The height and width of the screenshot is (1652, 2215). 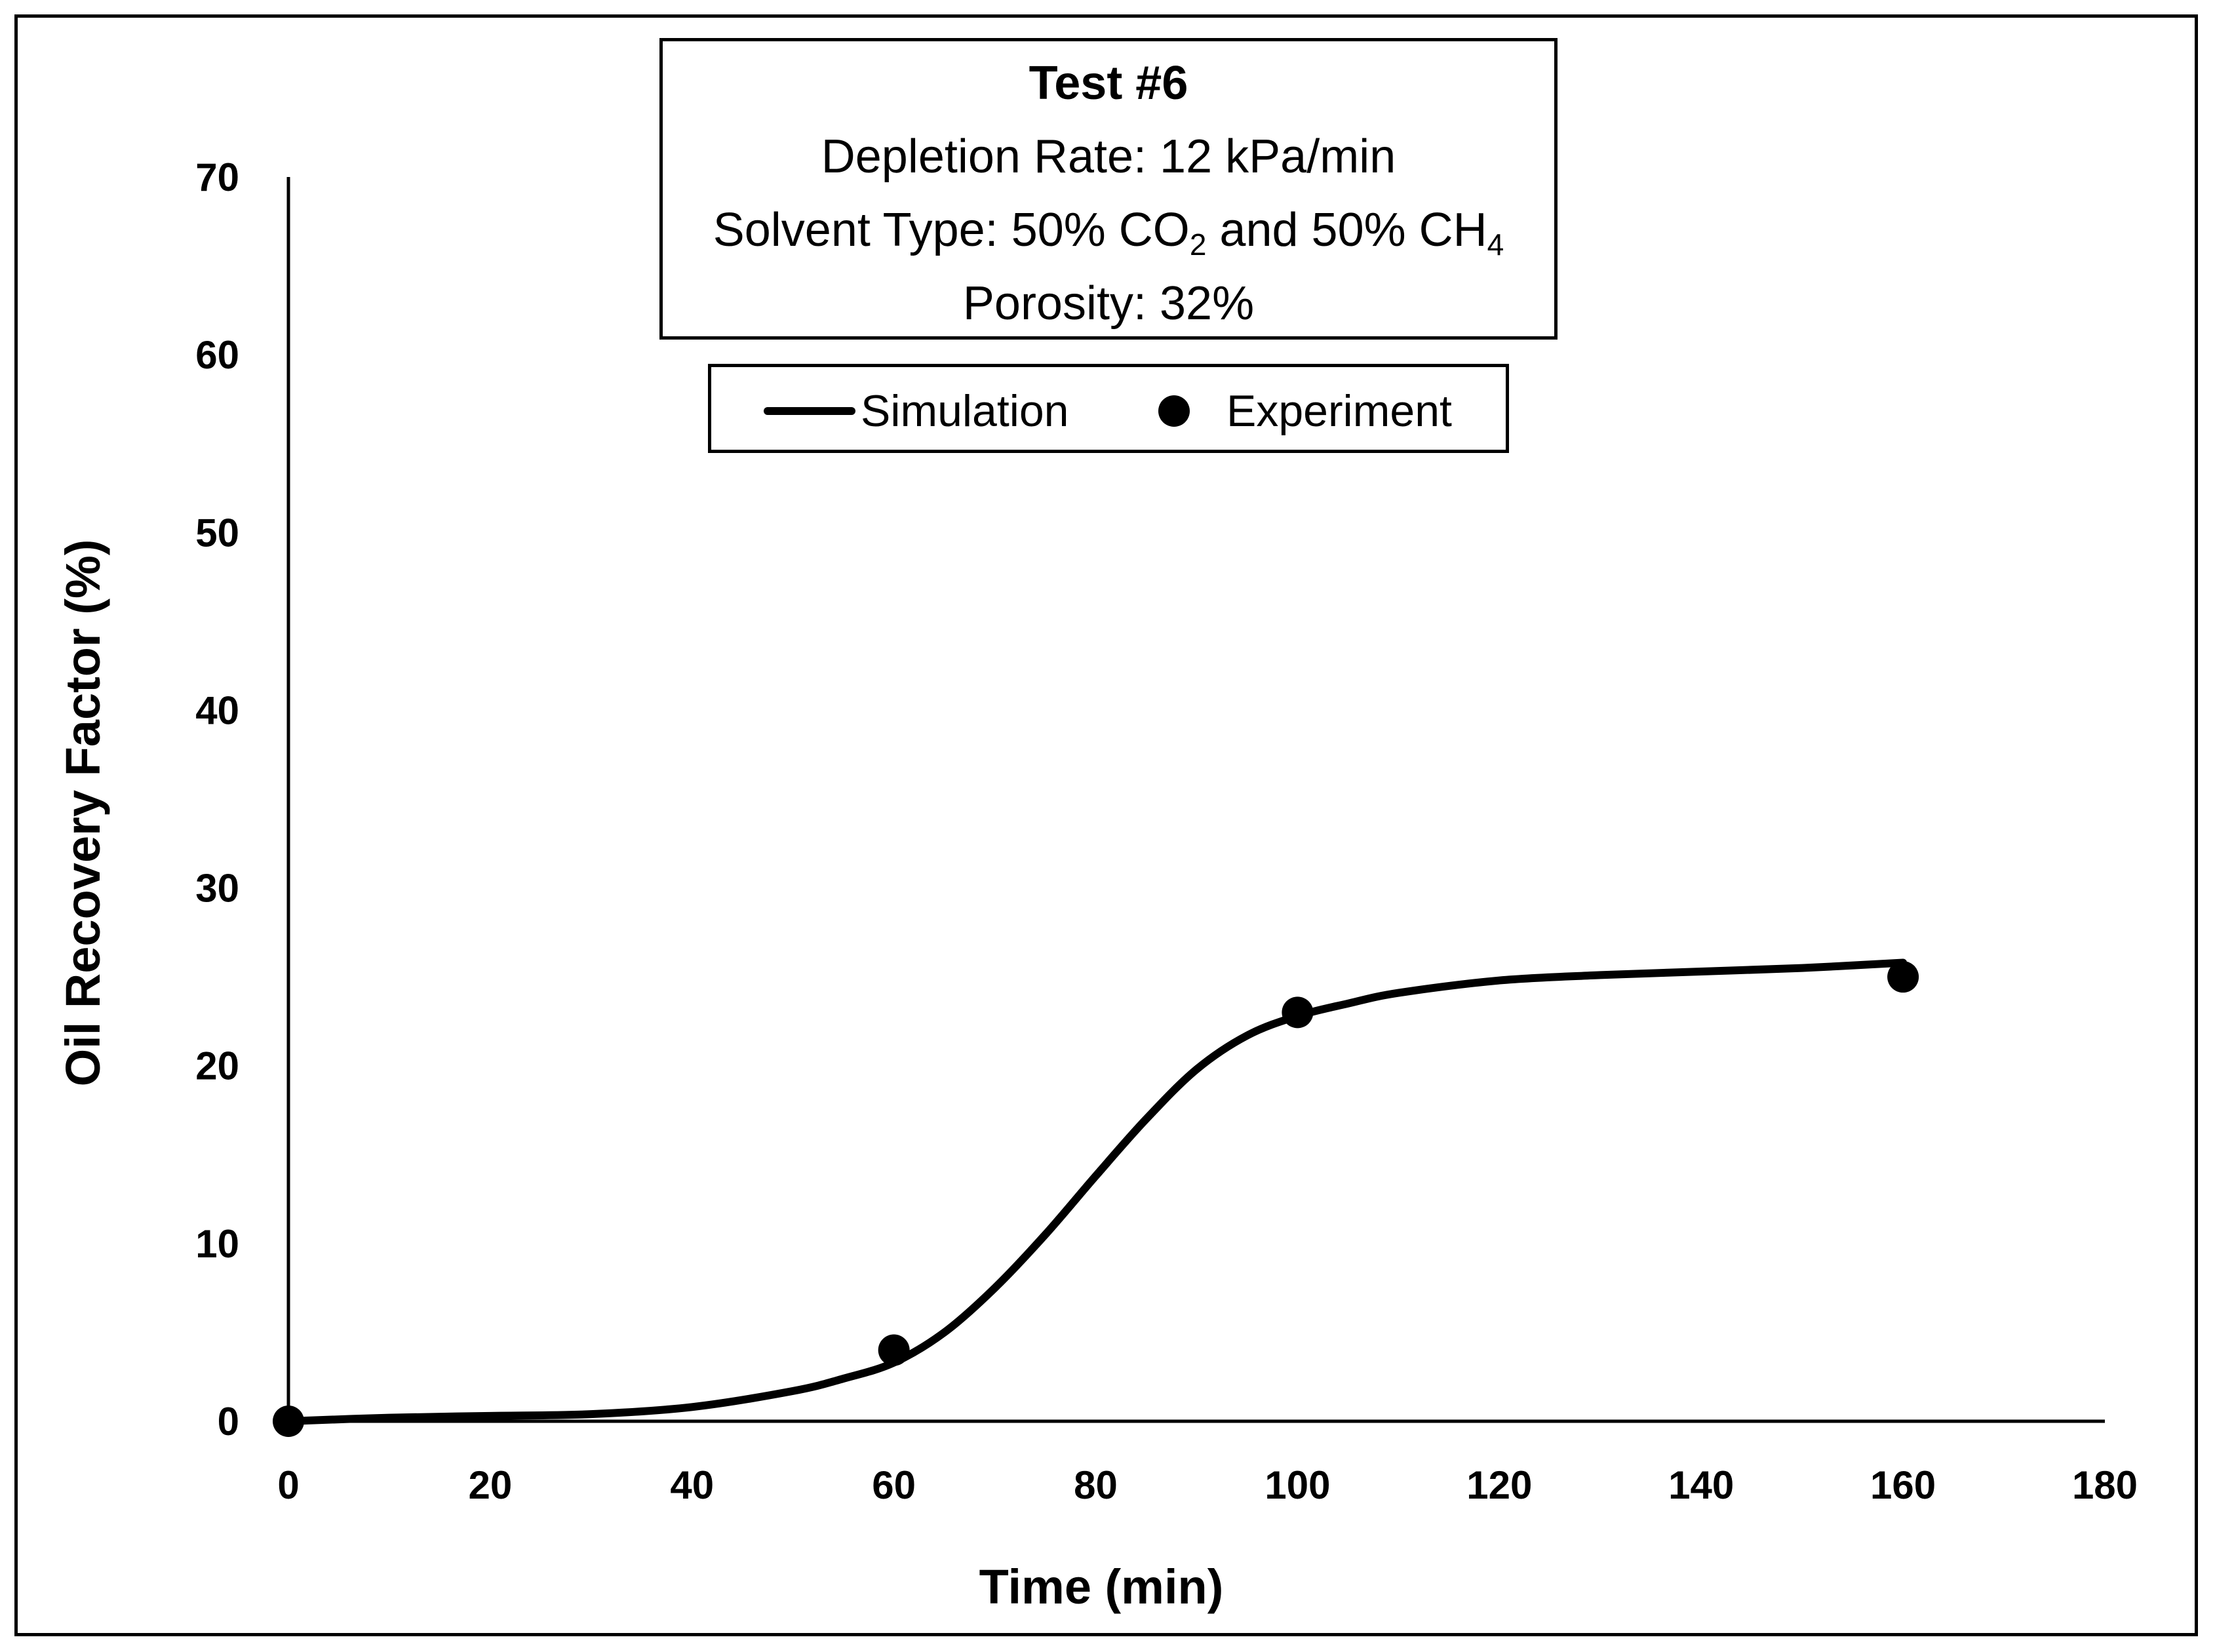 I want to click on legend-dot-icon, so click(x=1174, y=411).